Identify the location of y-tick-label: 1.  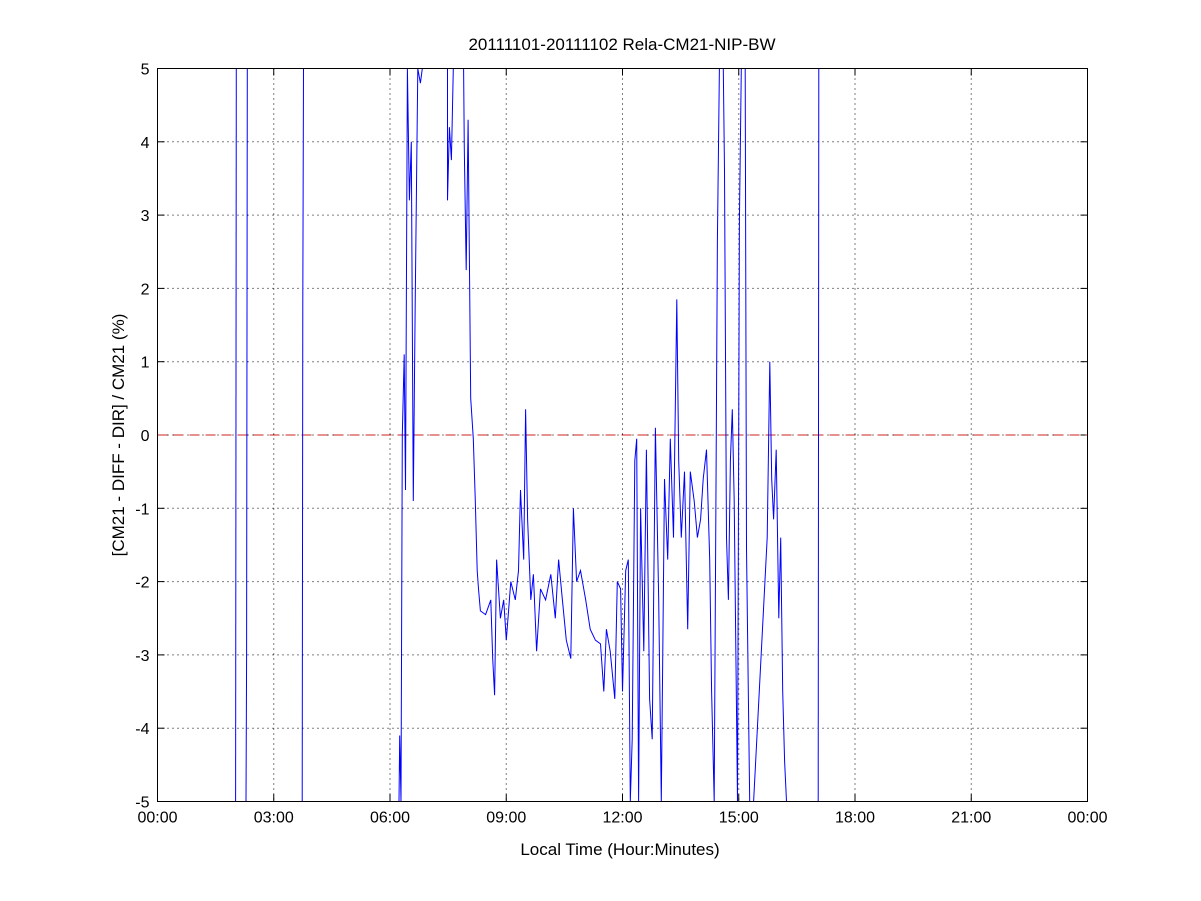
(145, 363).